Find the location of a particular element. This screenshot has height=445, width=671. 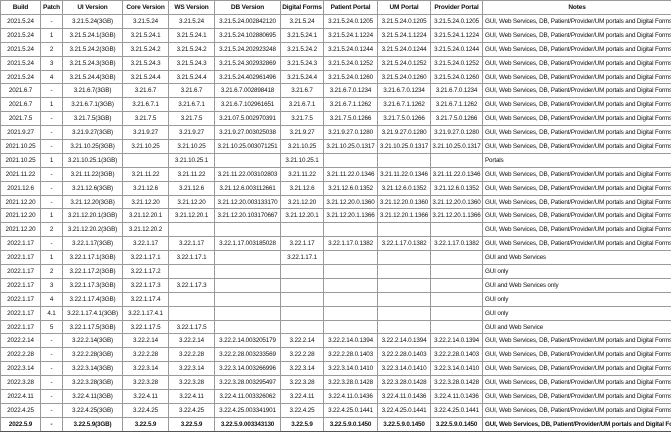

cell-core-version: 3.22.1.17.4 is located at coordinates (145, 299).